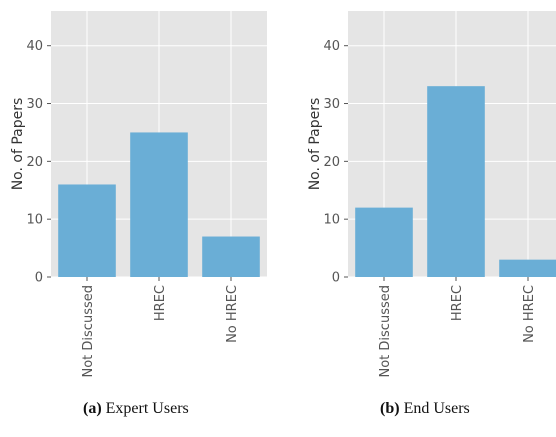 Image resolution: width=556 pixels, height=437 pixels. Describe the element at coordinates (147, 408) in the screenshot. I see `caption-text: Expert Users` at that location.